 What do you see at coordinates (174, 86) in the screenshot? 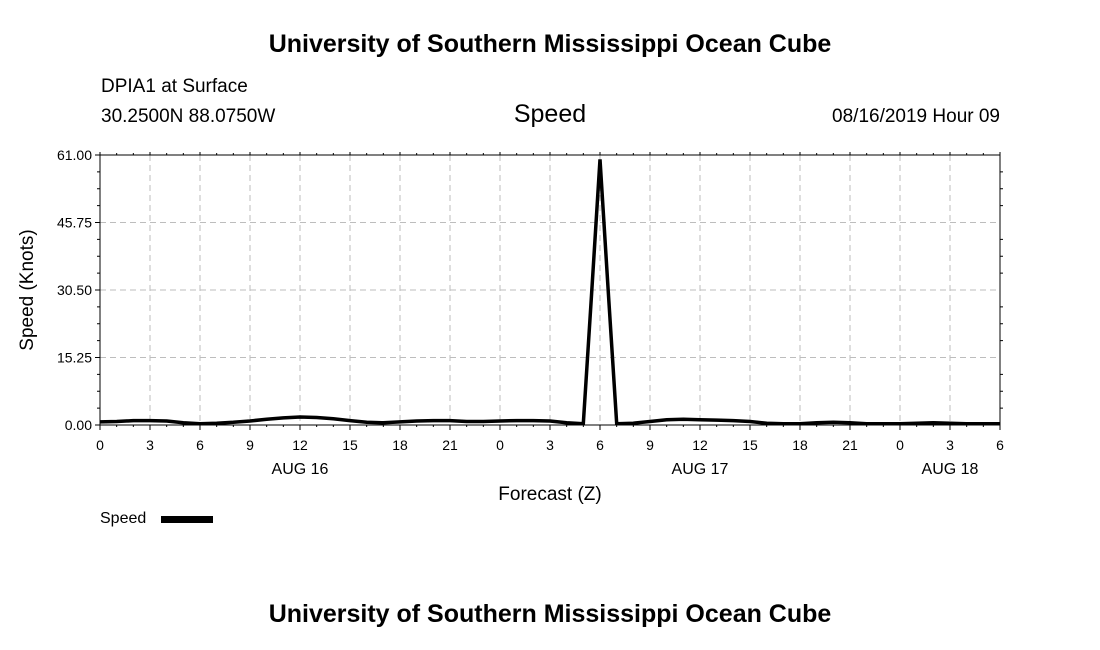
I see `station-label: DPIA1 at Surface` at bounding box center [174, 86].